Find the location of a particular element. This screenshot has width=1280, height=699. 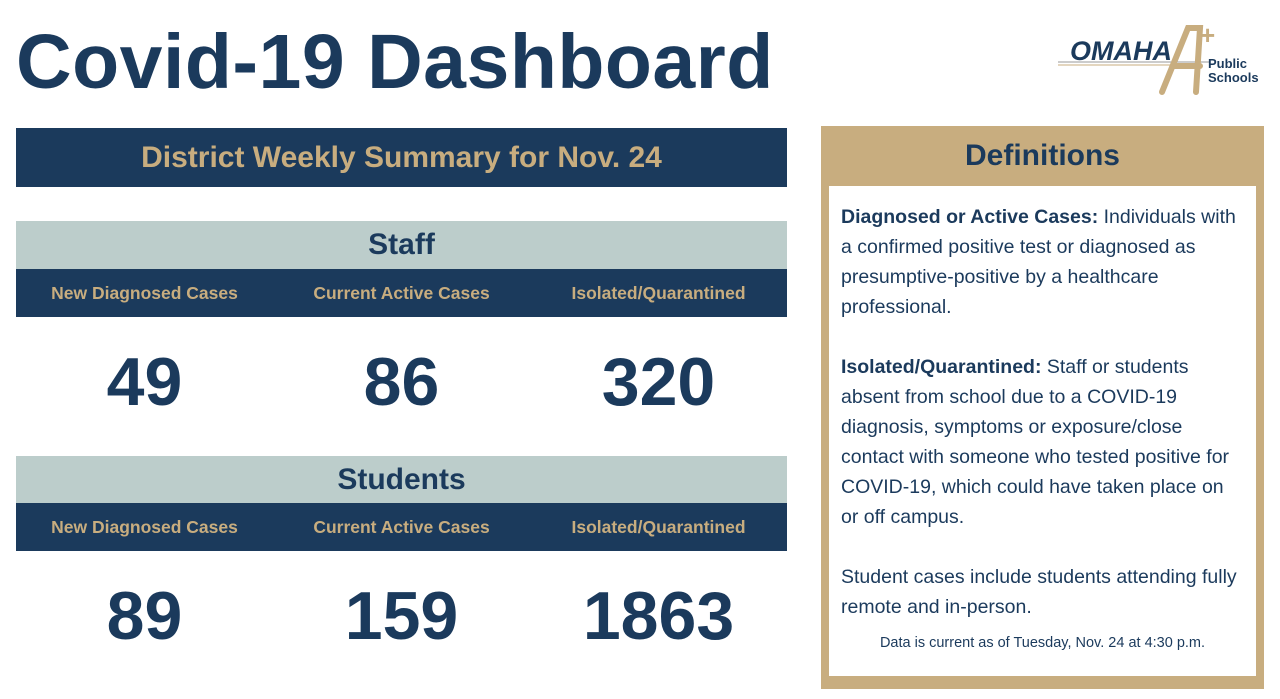

staff-current-active-value: 86 is located at coordinates (401, 382).